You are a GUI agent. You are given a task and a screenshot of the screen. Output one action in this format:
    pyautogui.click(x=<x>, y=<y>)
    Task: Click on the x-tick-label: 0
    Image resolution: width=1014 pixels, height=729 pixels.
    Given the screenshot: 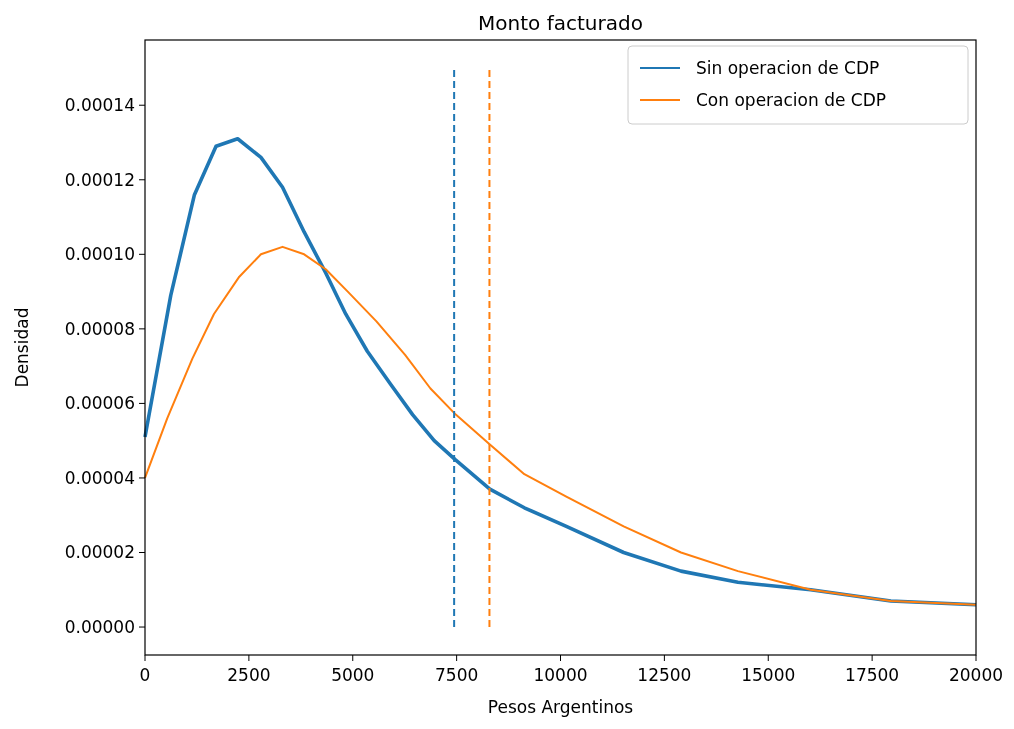 What is the action you would take?
    pyautogui.click(x=145, y=675)
    